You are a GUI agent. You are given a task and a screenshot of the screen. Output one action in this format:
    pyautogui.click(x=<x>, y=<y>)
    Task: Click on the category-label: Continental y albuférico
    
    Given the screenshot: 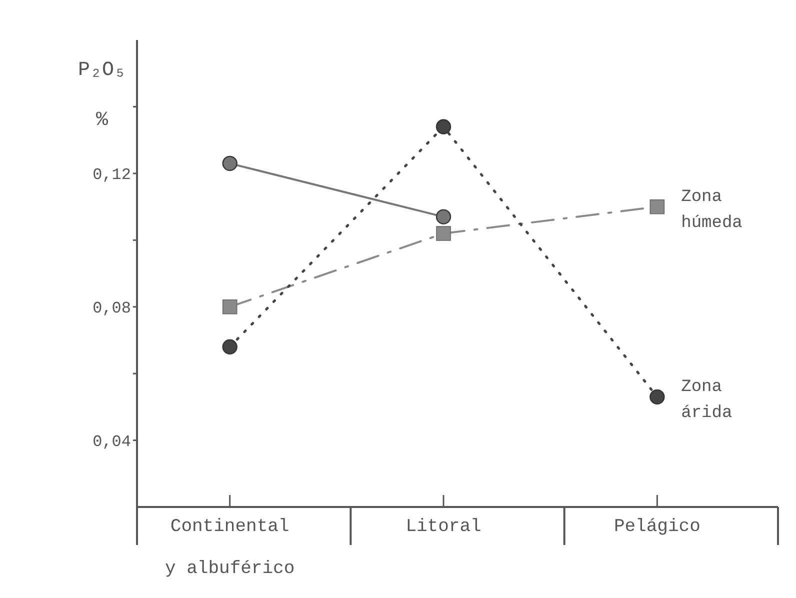 What is the action you would take?
    pyautogui.click(x=230, y=548)
    